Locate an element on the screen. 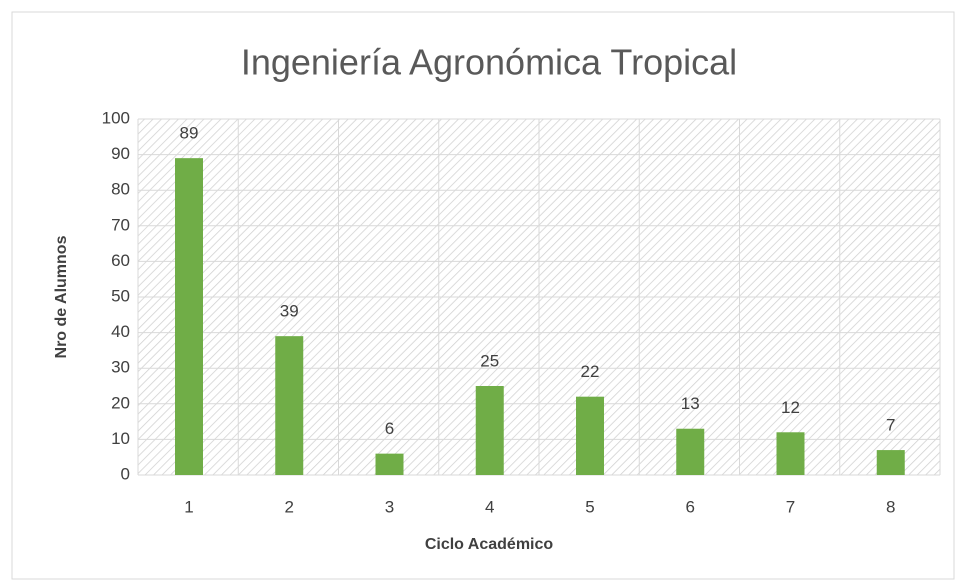  x-tick-label: 2 is located at coordinates (289, 506).